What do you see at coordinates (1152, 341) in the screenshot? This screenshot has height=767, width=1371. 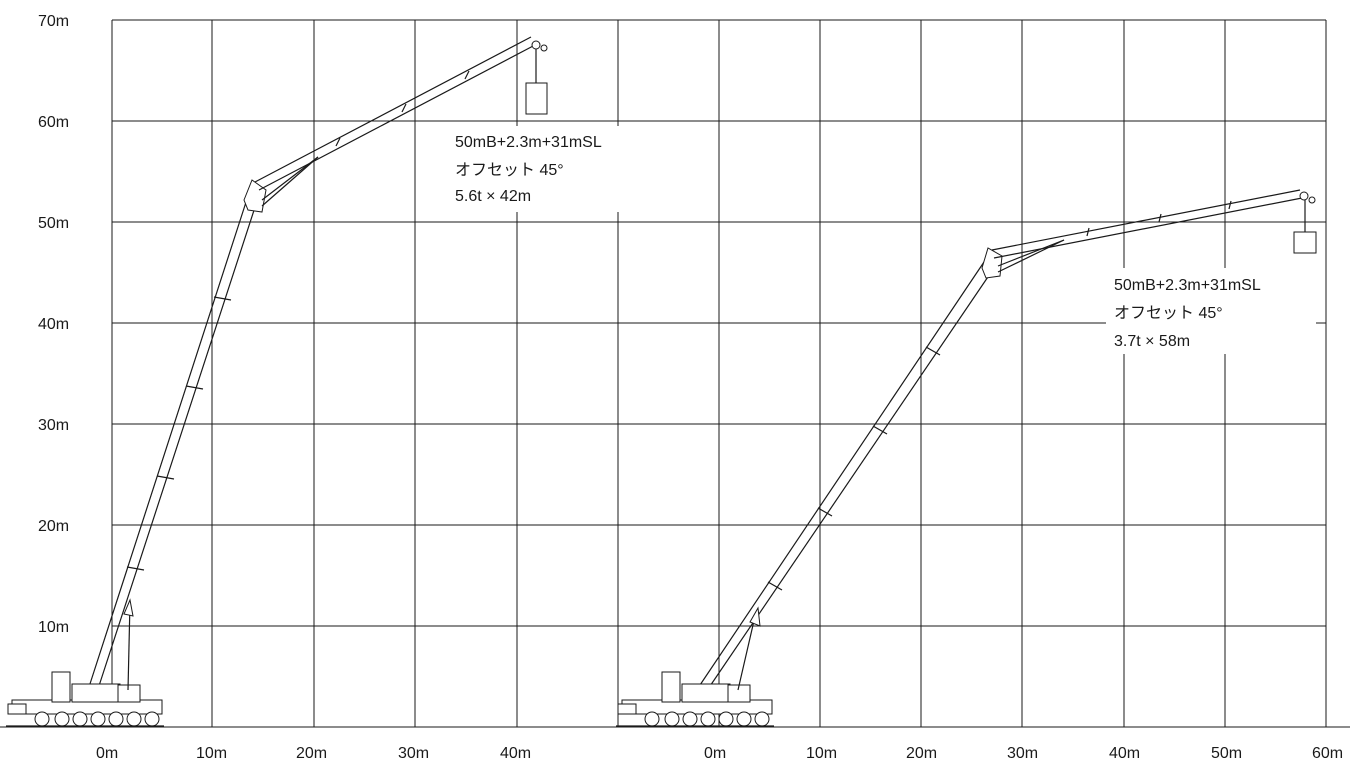 I see `config-capacity: 3.7t × 58m` at bounding box center [1152, 341].